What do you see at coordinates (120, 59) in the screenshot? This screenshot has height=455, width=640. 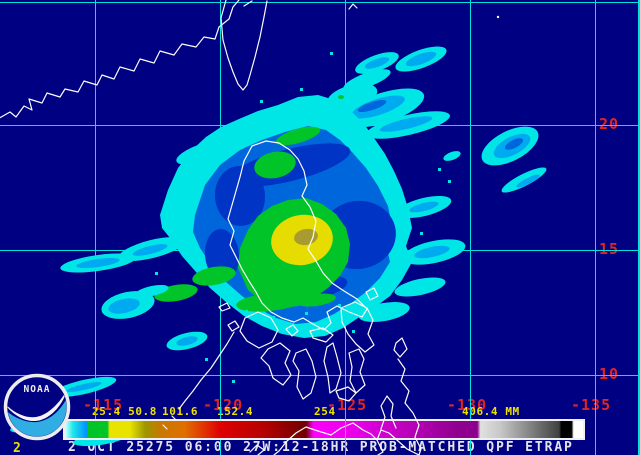 I see `china-coast` at bounding box center [120, 59].